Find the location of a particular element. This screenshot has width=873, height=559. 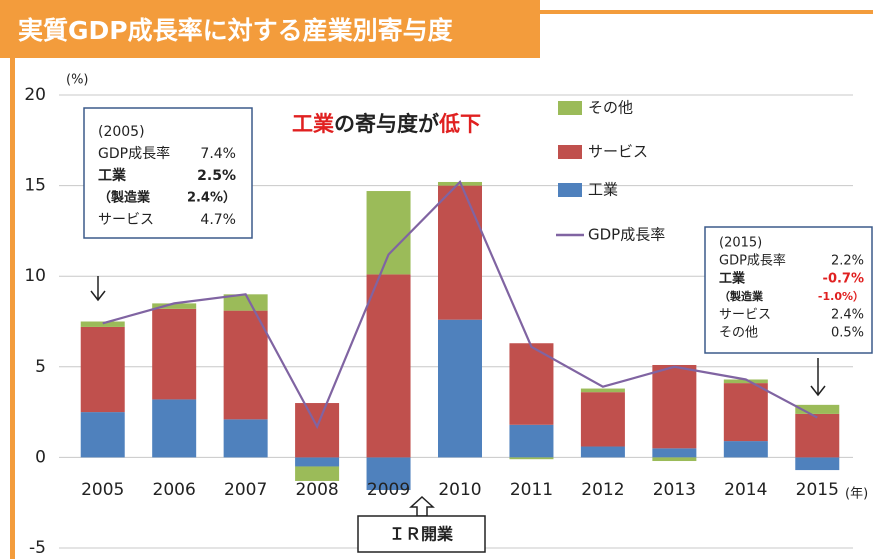

annotation-value: 2.2% is located at coordinates (847, 261).